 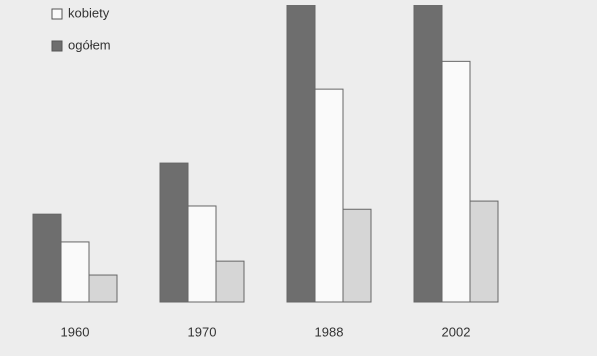 What do you see at coordinates (456, 331) in the screenshot?
I see `x-tick-label: 2002` at bounding box center [456, 331].